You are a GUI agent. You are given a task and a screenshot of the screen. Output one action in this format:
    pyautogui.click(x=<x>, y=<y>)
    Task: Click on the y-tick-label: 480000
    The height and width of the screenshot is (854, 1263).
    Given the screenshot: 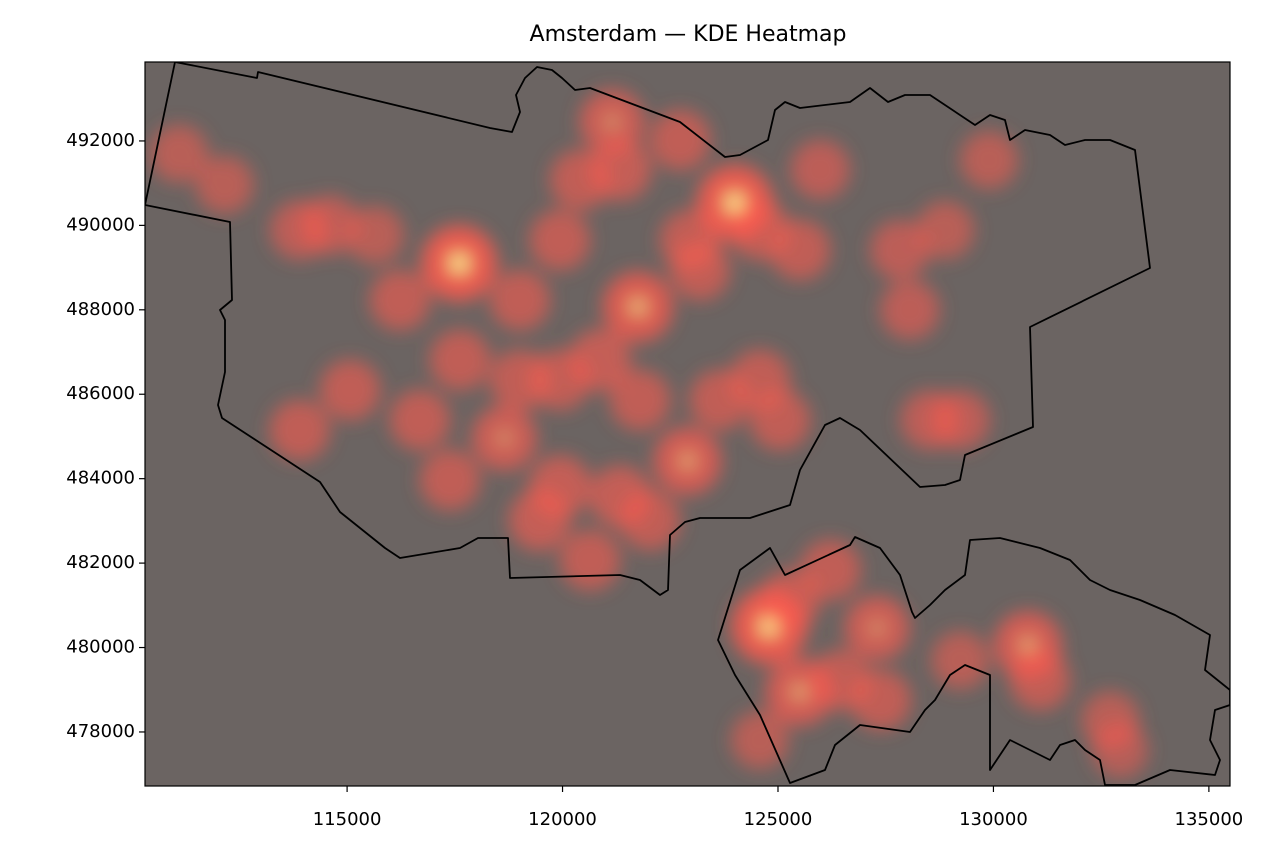 What is the action you would take?
    pyautogui.click(x=100, y=647)
    